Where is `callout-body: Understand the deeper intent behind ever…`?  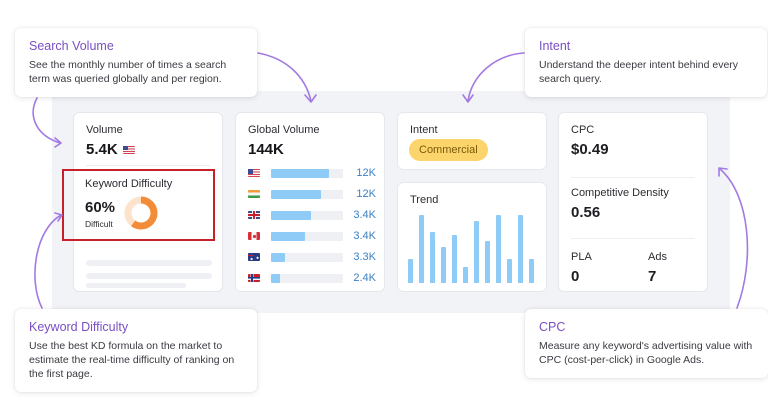 callout-body: Understand the deeper intent behind ever… is located at coordinates (639, 72).